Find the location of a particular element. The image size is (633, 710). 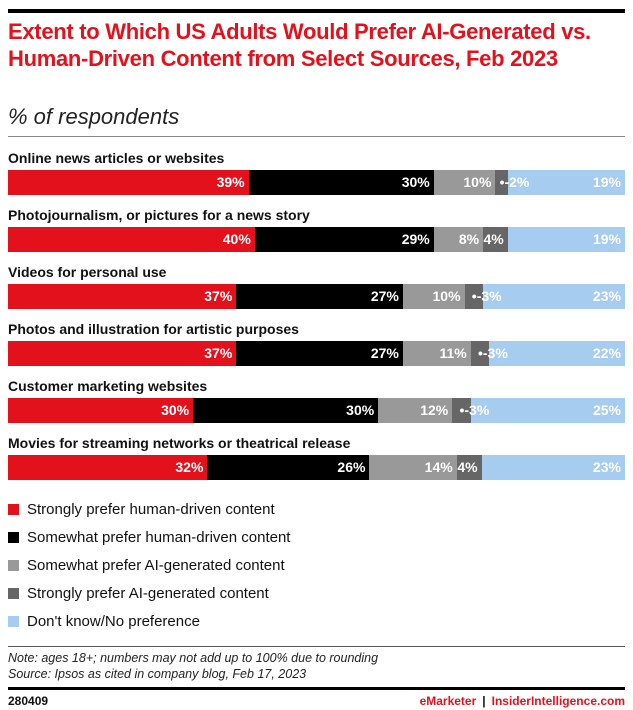

chart-id: 280409 is located at coordinates (28, 701).